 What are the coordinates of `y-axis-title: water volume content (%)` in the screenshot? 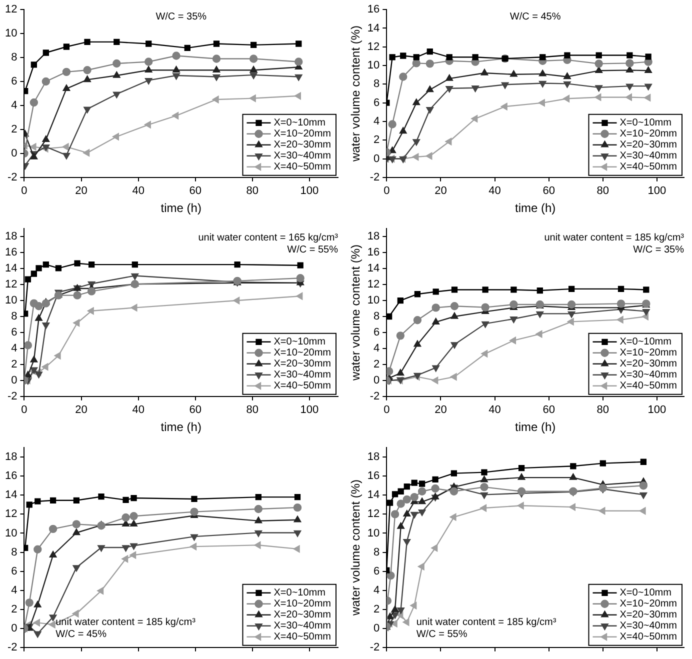 It's located at (355, 94).